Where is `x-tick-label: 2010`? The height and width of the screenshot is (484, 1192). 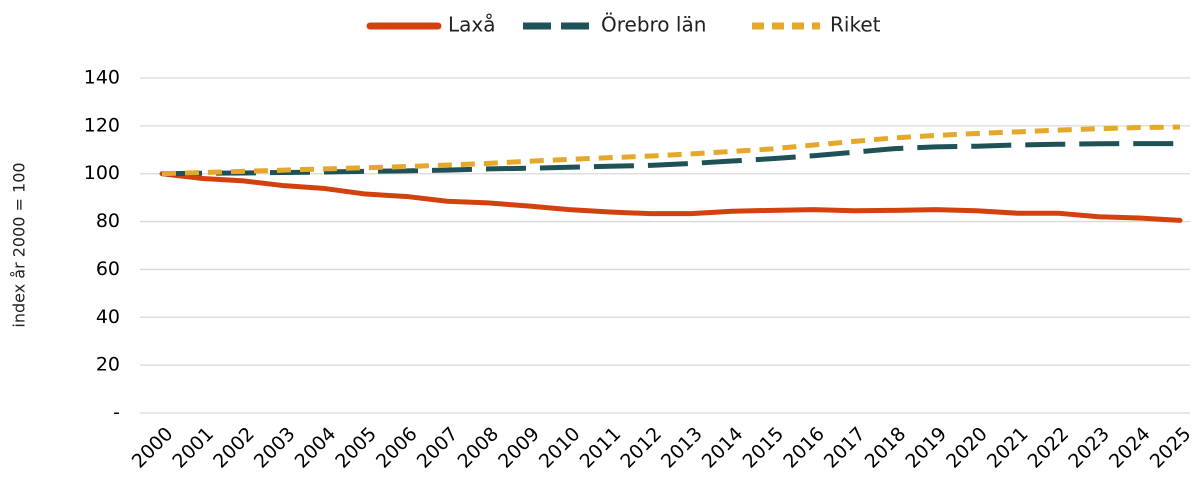
x-tick-label: 2010 is located at coordinates (560, 448).